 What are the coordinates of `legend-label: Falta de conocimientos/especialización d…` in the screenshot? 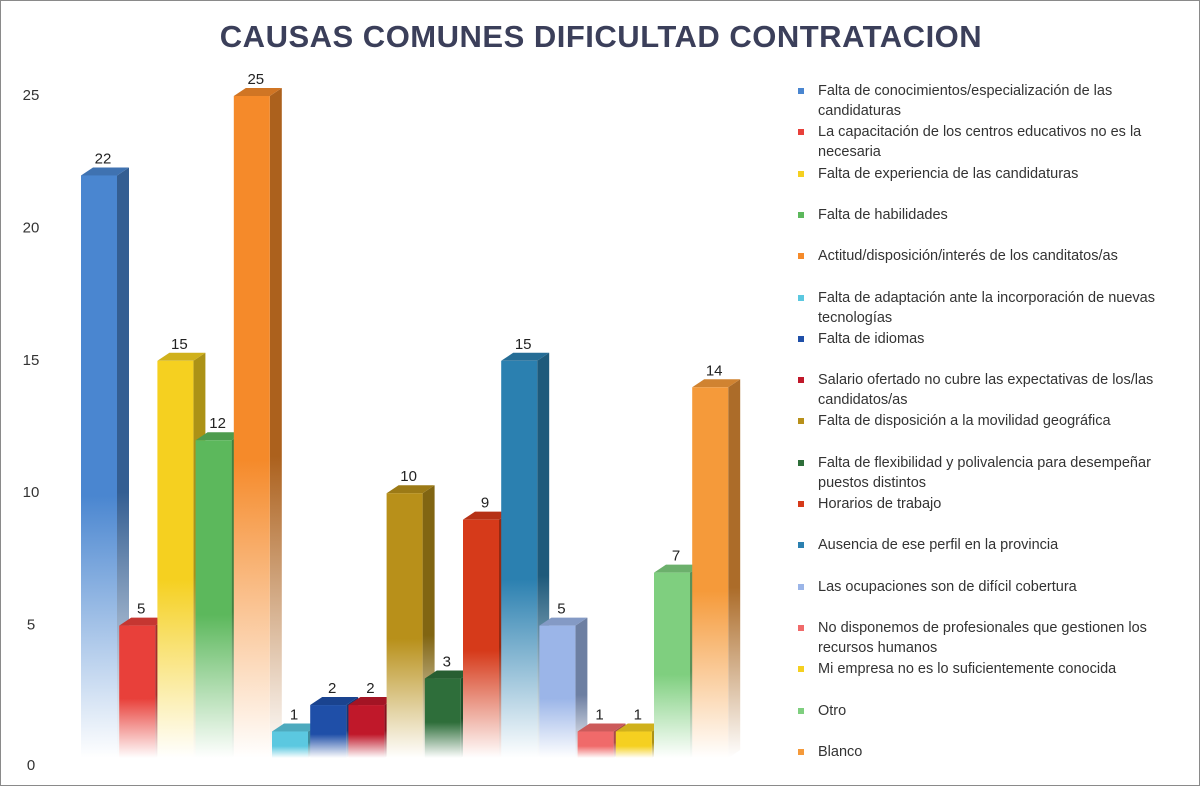 It's located at (965, 101).